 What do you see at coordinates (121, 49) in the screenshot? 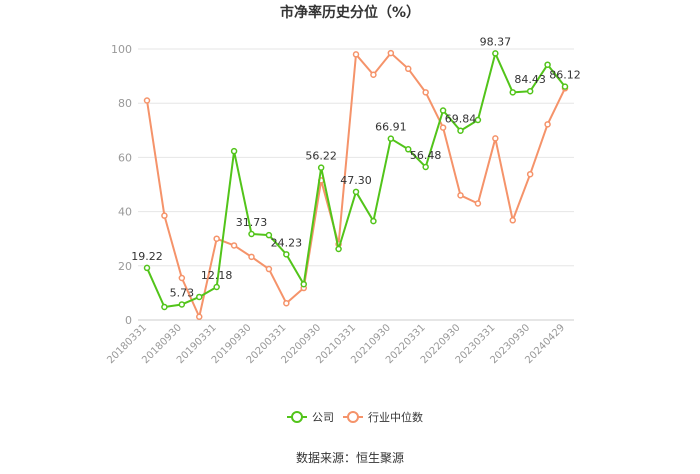
I see `y-tick-label: 100` at bounding box center [121, 49].